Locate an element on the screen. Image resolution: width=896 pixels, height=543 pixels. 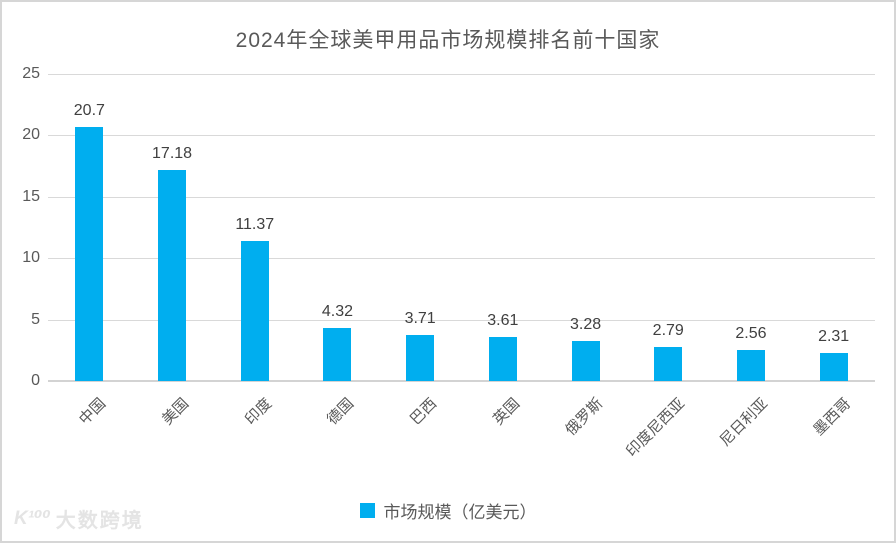
y-axis-tick-label: 10 is located at coordinates (31, 258).